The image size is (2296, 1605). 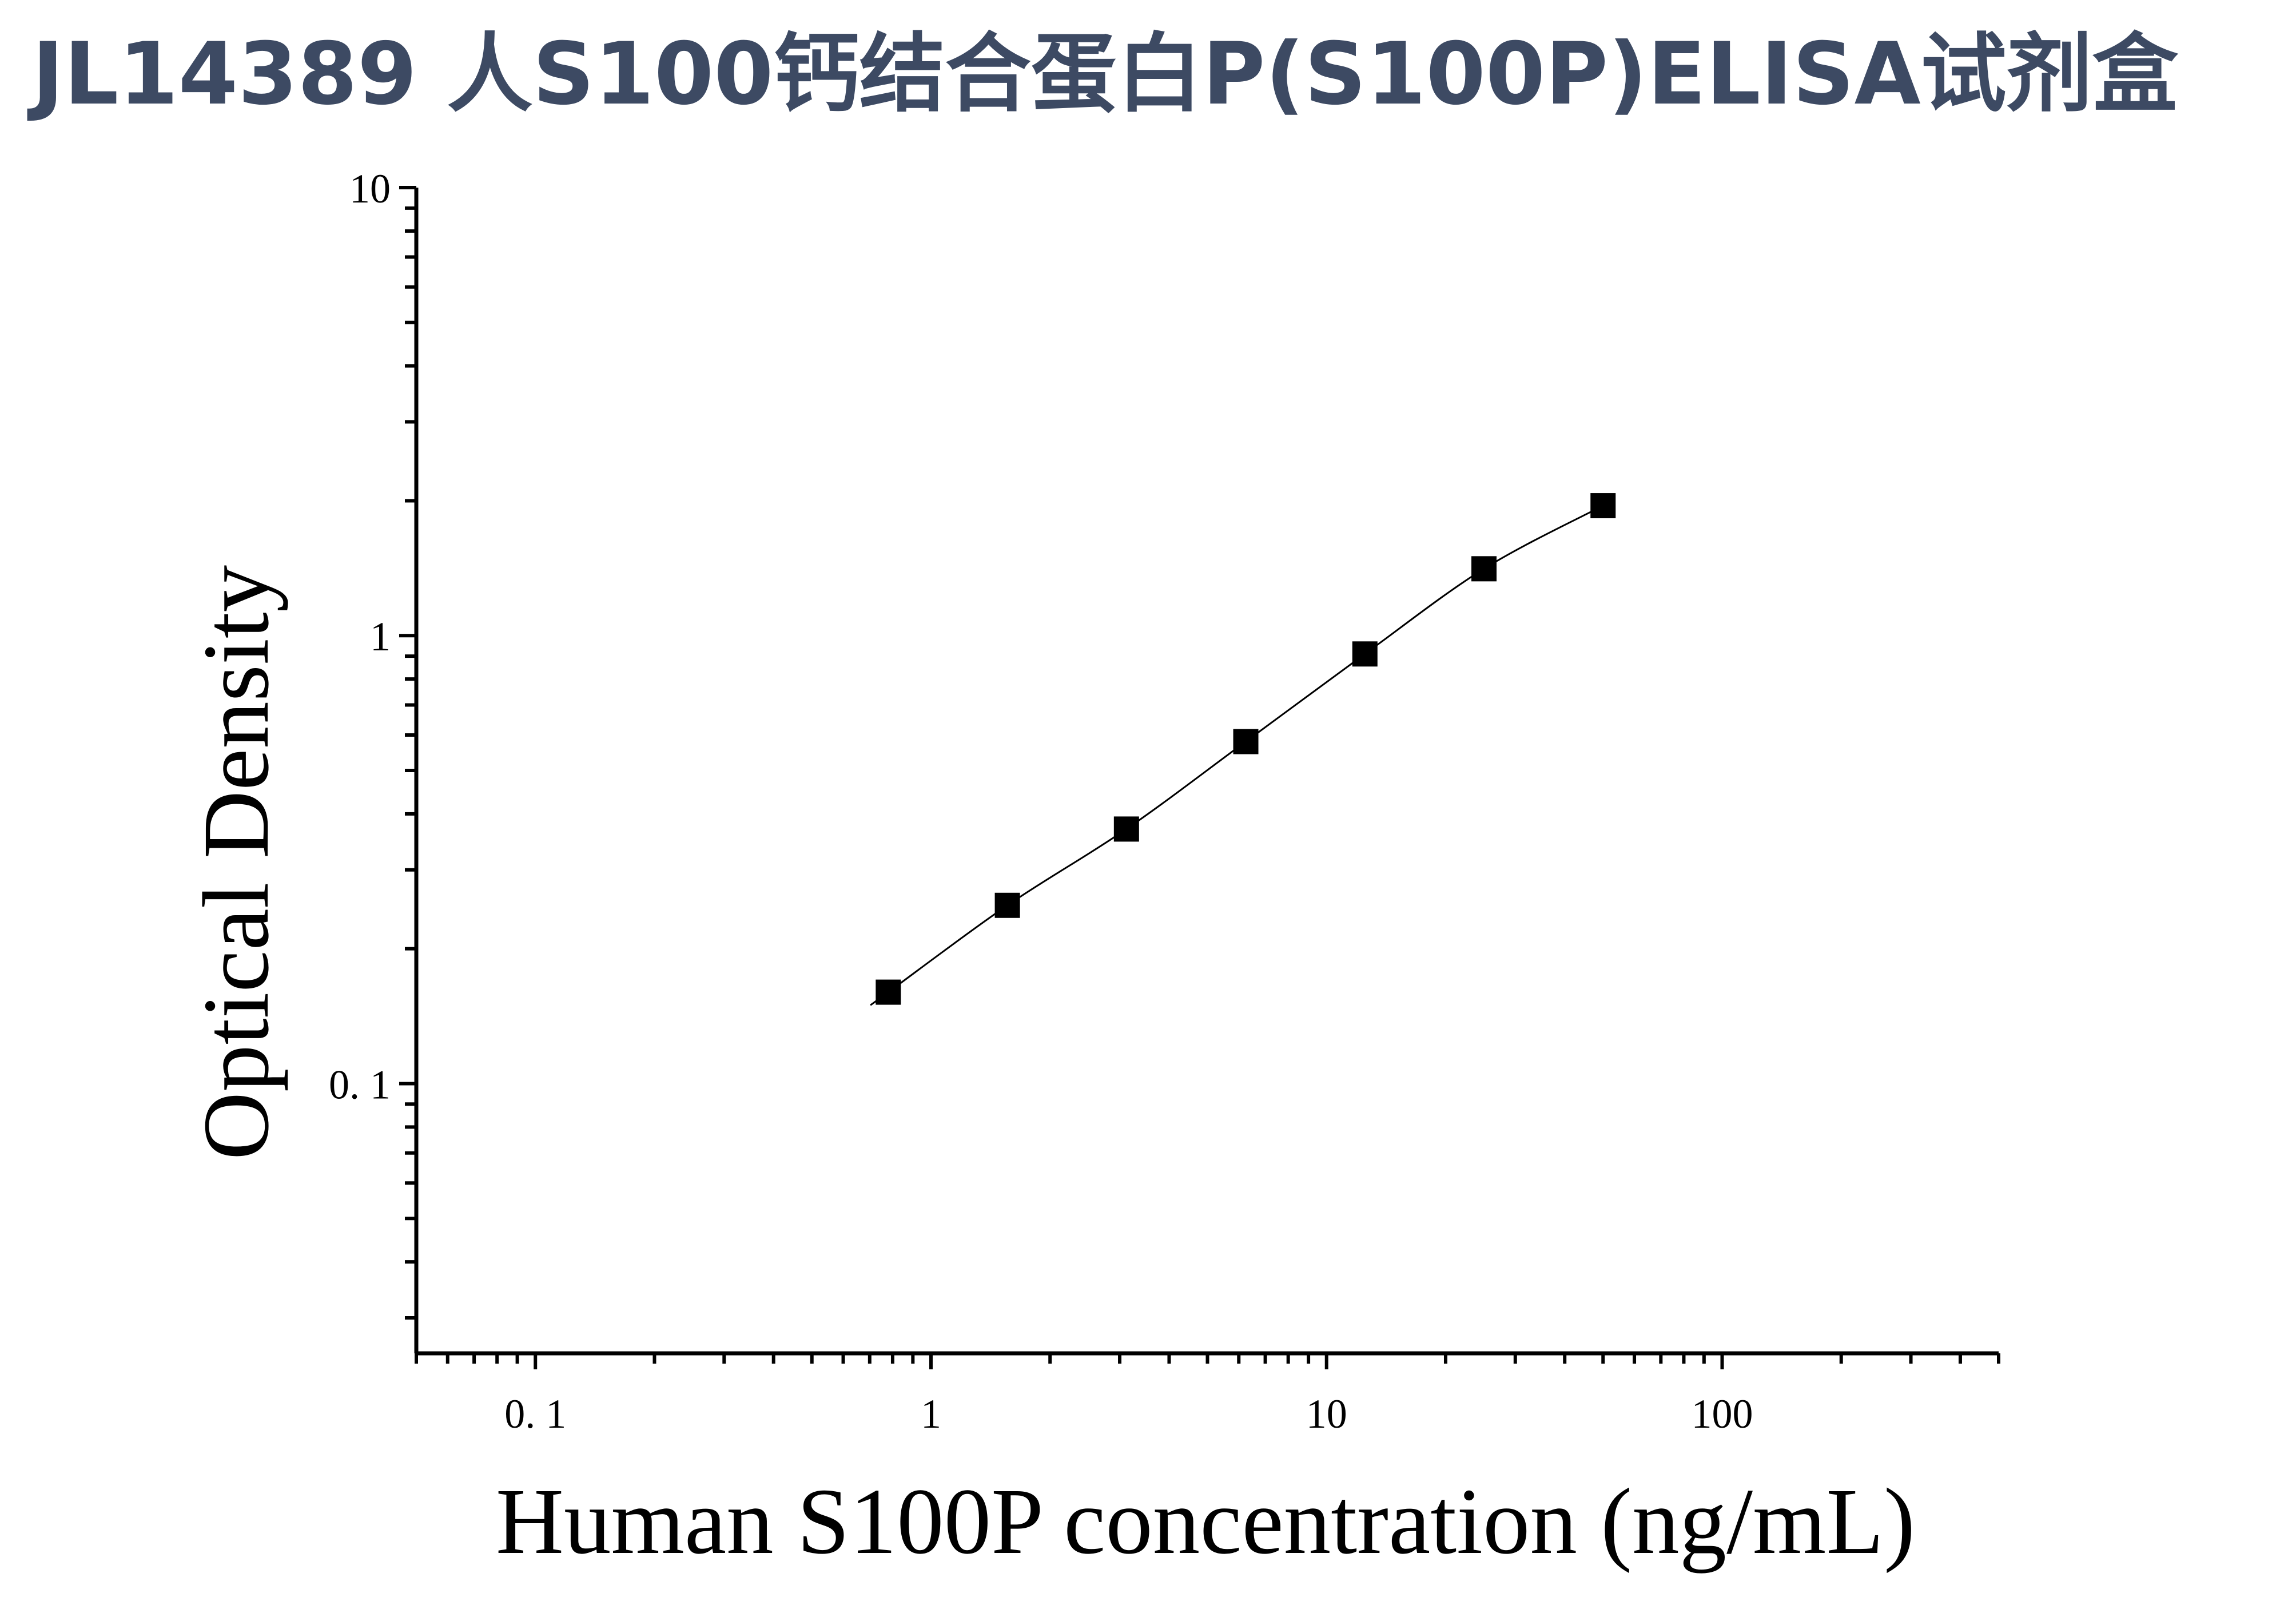 I want to click on x-axis-label: Human S100P concentration (ng/mL), so click(x=1205, y=1521).